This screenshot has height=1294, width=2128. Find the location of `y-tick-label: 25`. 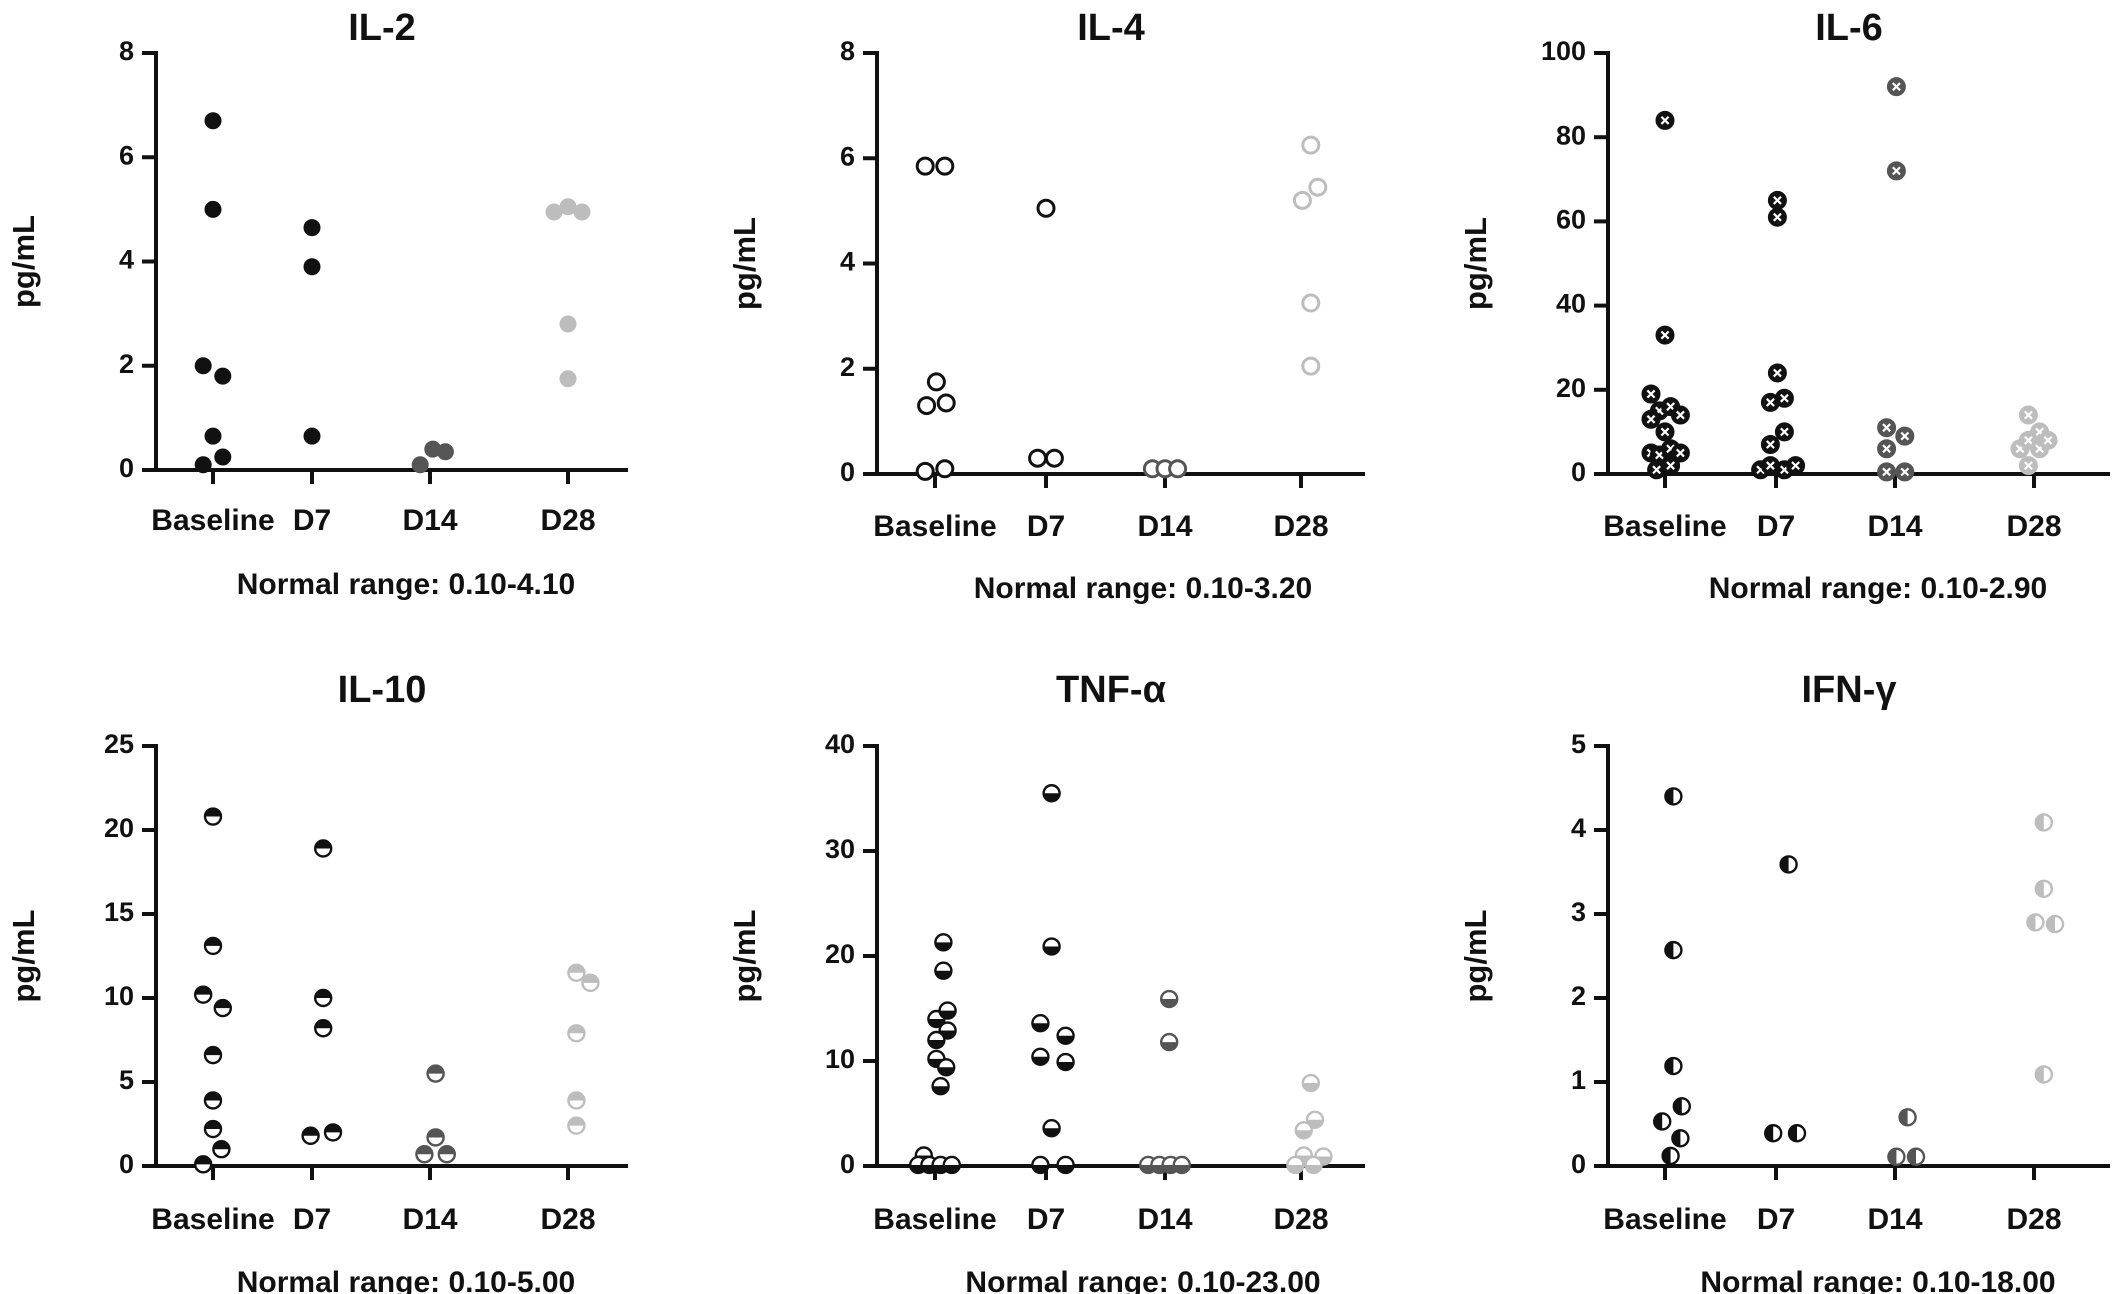

y-tick-label: 25 is located at coordinates (119, 744).